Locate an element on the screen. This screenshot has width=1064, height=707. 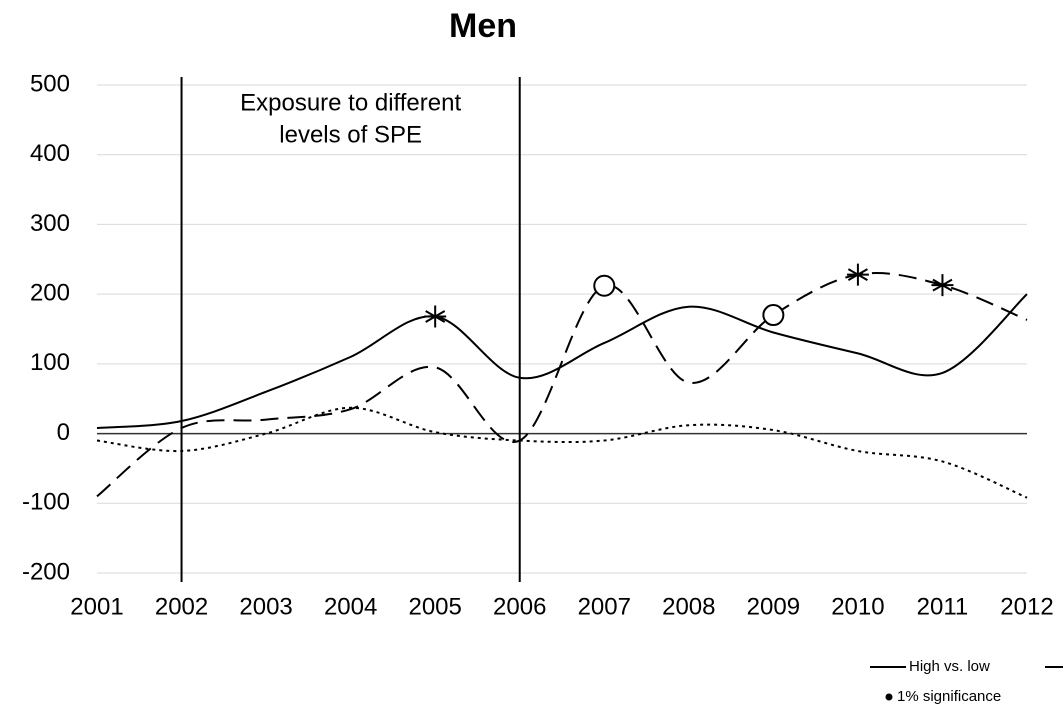
x-tick-label: 2012 is located at coordinates (1026, 606).